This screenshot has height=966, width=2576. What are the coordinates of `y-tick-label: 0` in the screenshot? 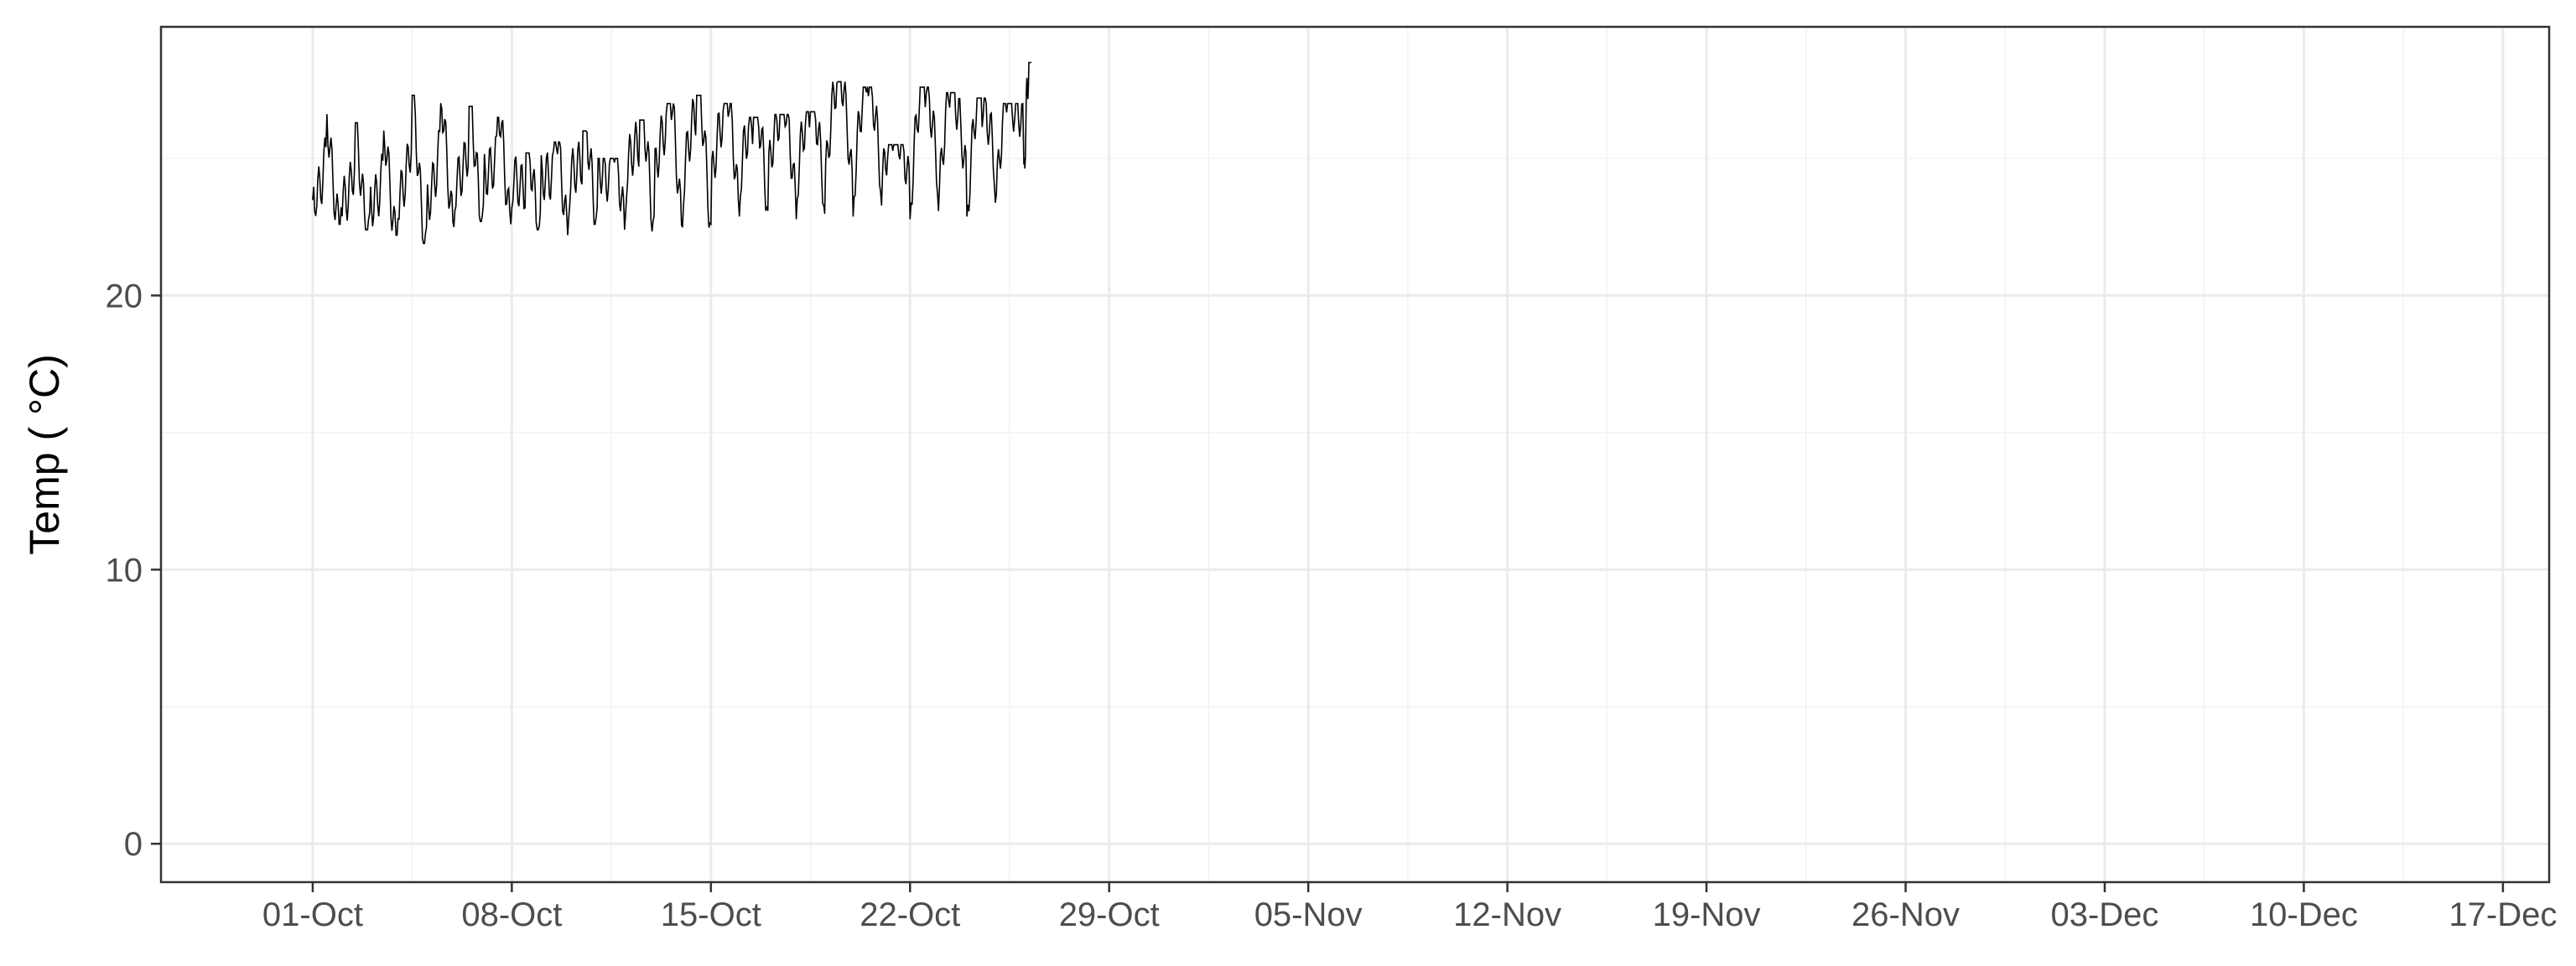 It's located at (133, 844).